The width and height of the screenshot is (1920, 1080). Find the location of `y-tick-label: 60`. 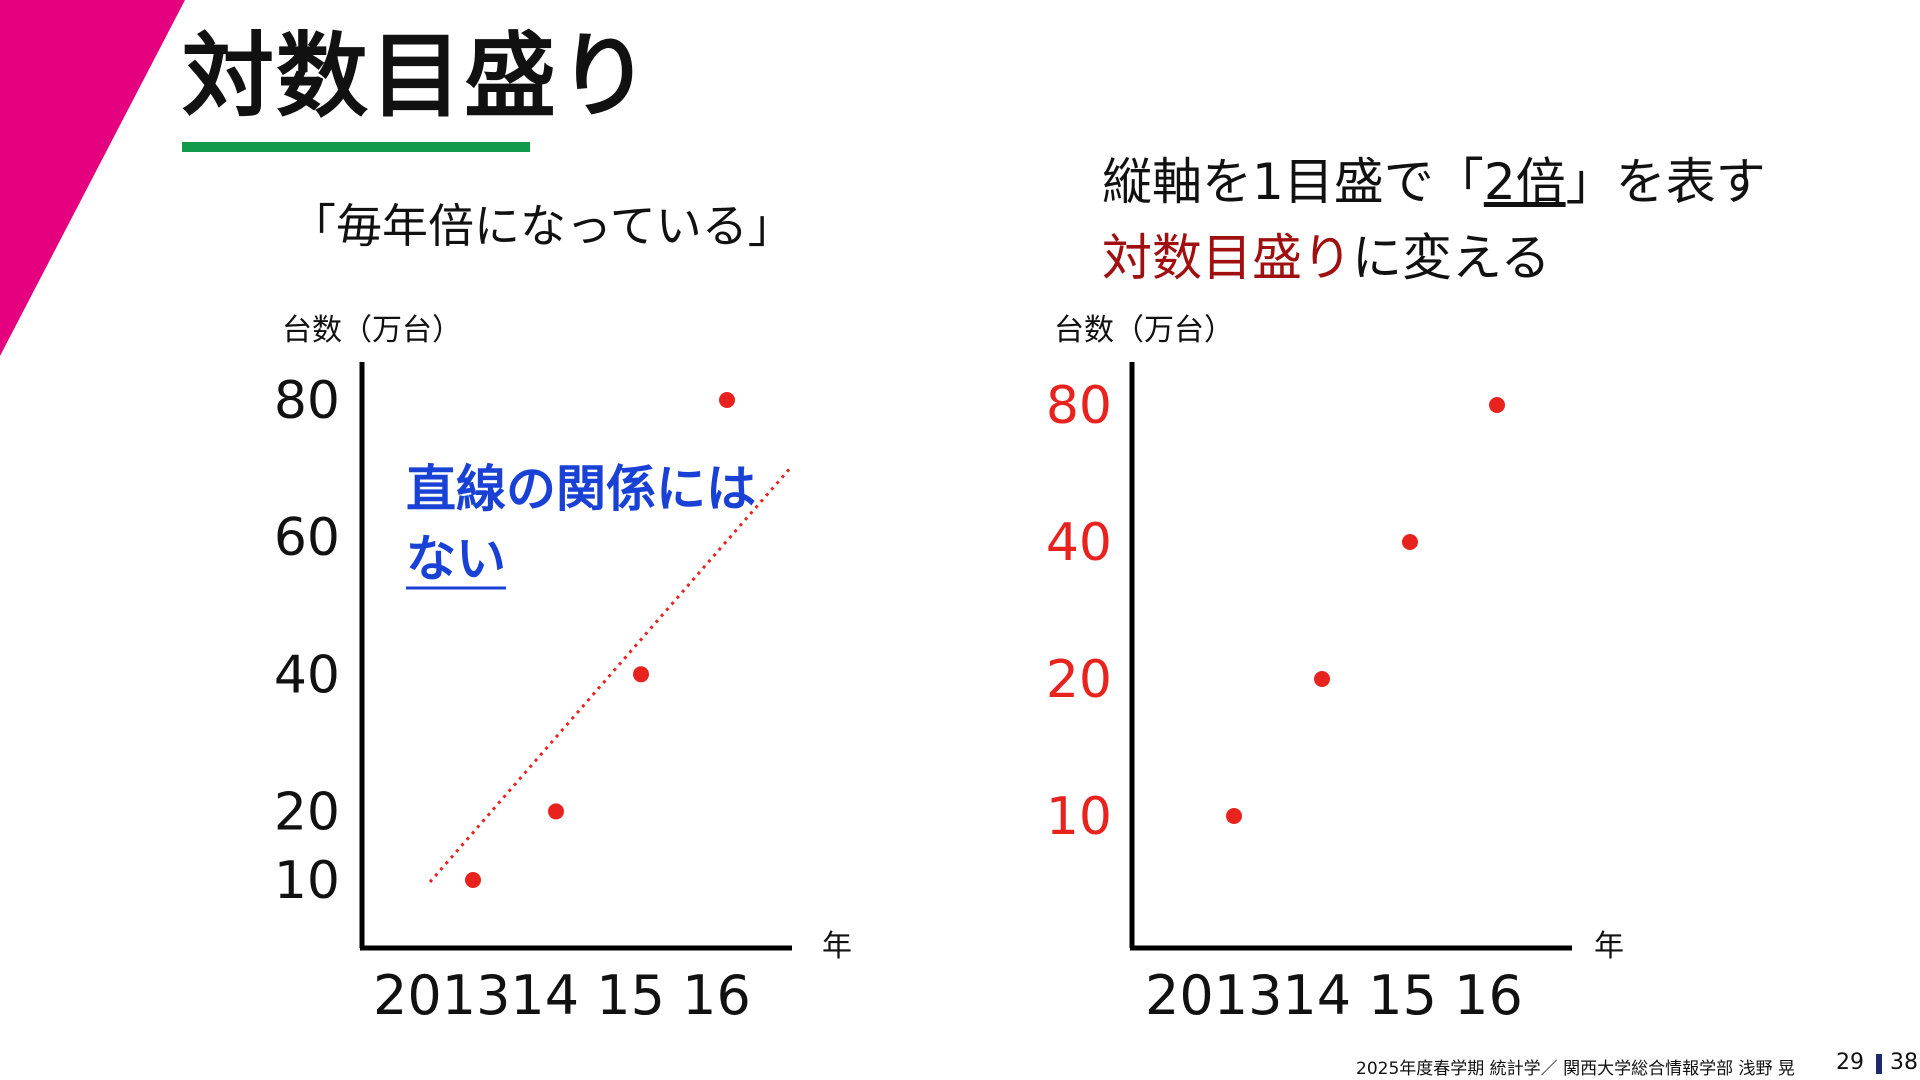

y-tick-label: 60 is located at coordinates (307, 538).